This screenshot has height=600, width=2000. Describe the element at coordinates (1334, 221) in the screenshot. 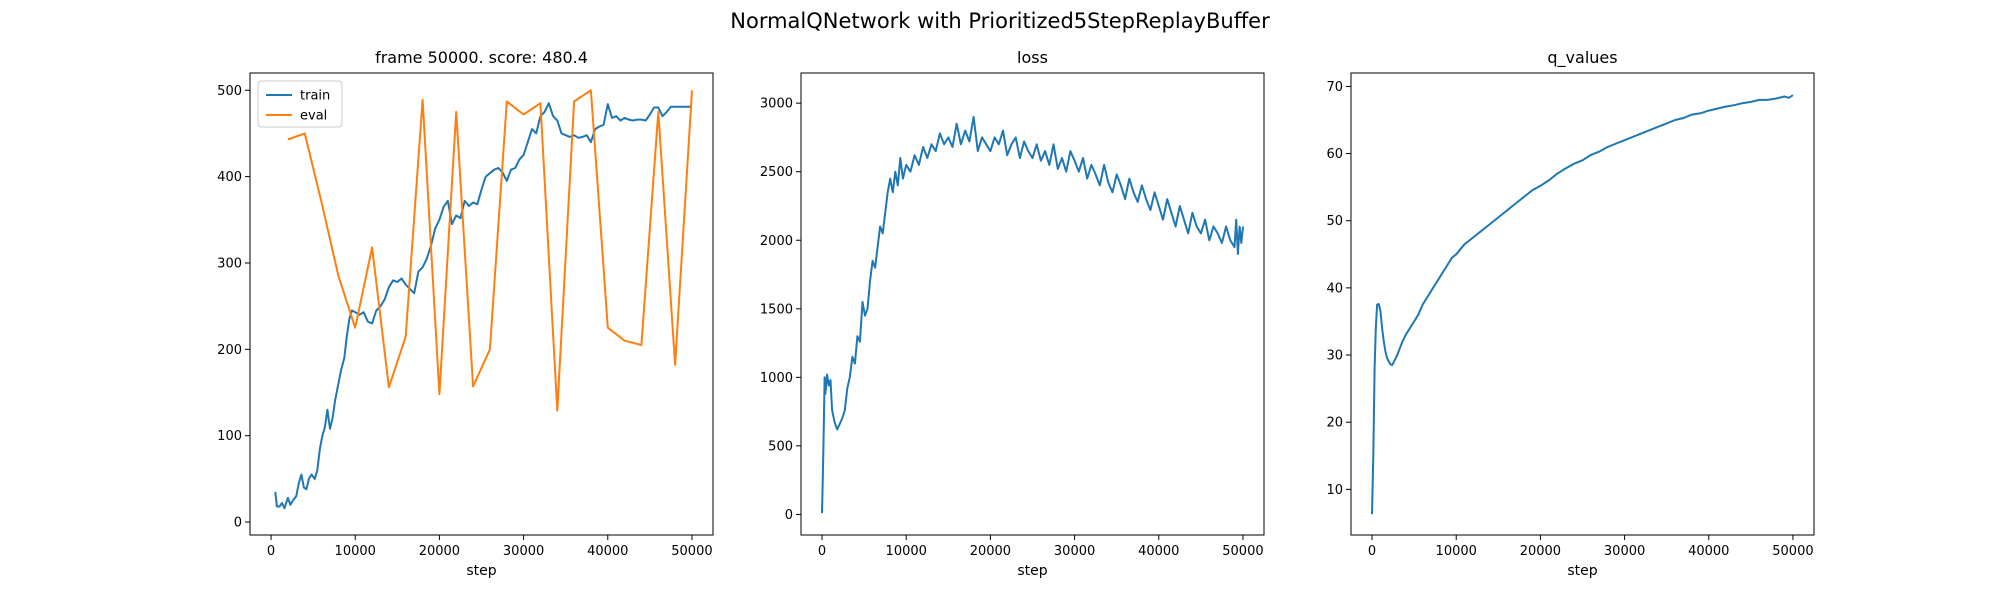

I see `y-tick-label: 50` at that location.